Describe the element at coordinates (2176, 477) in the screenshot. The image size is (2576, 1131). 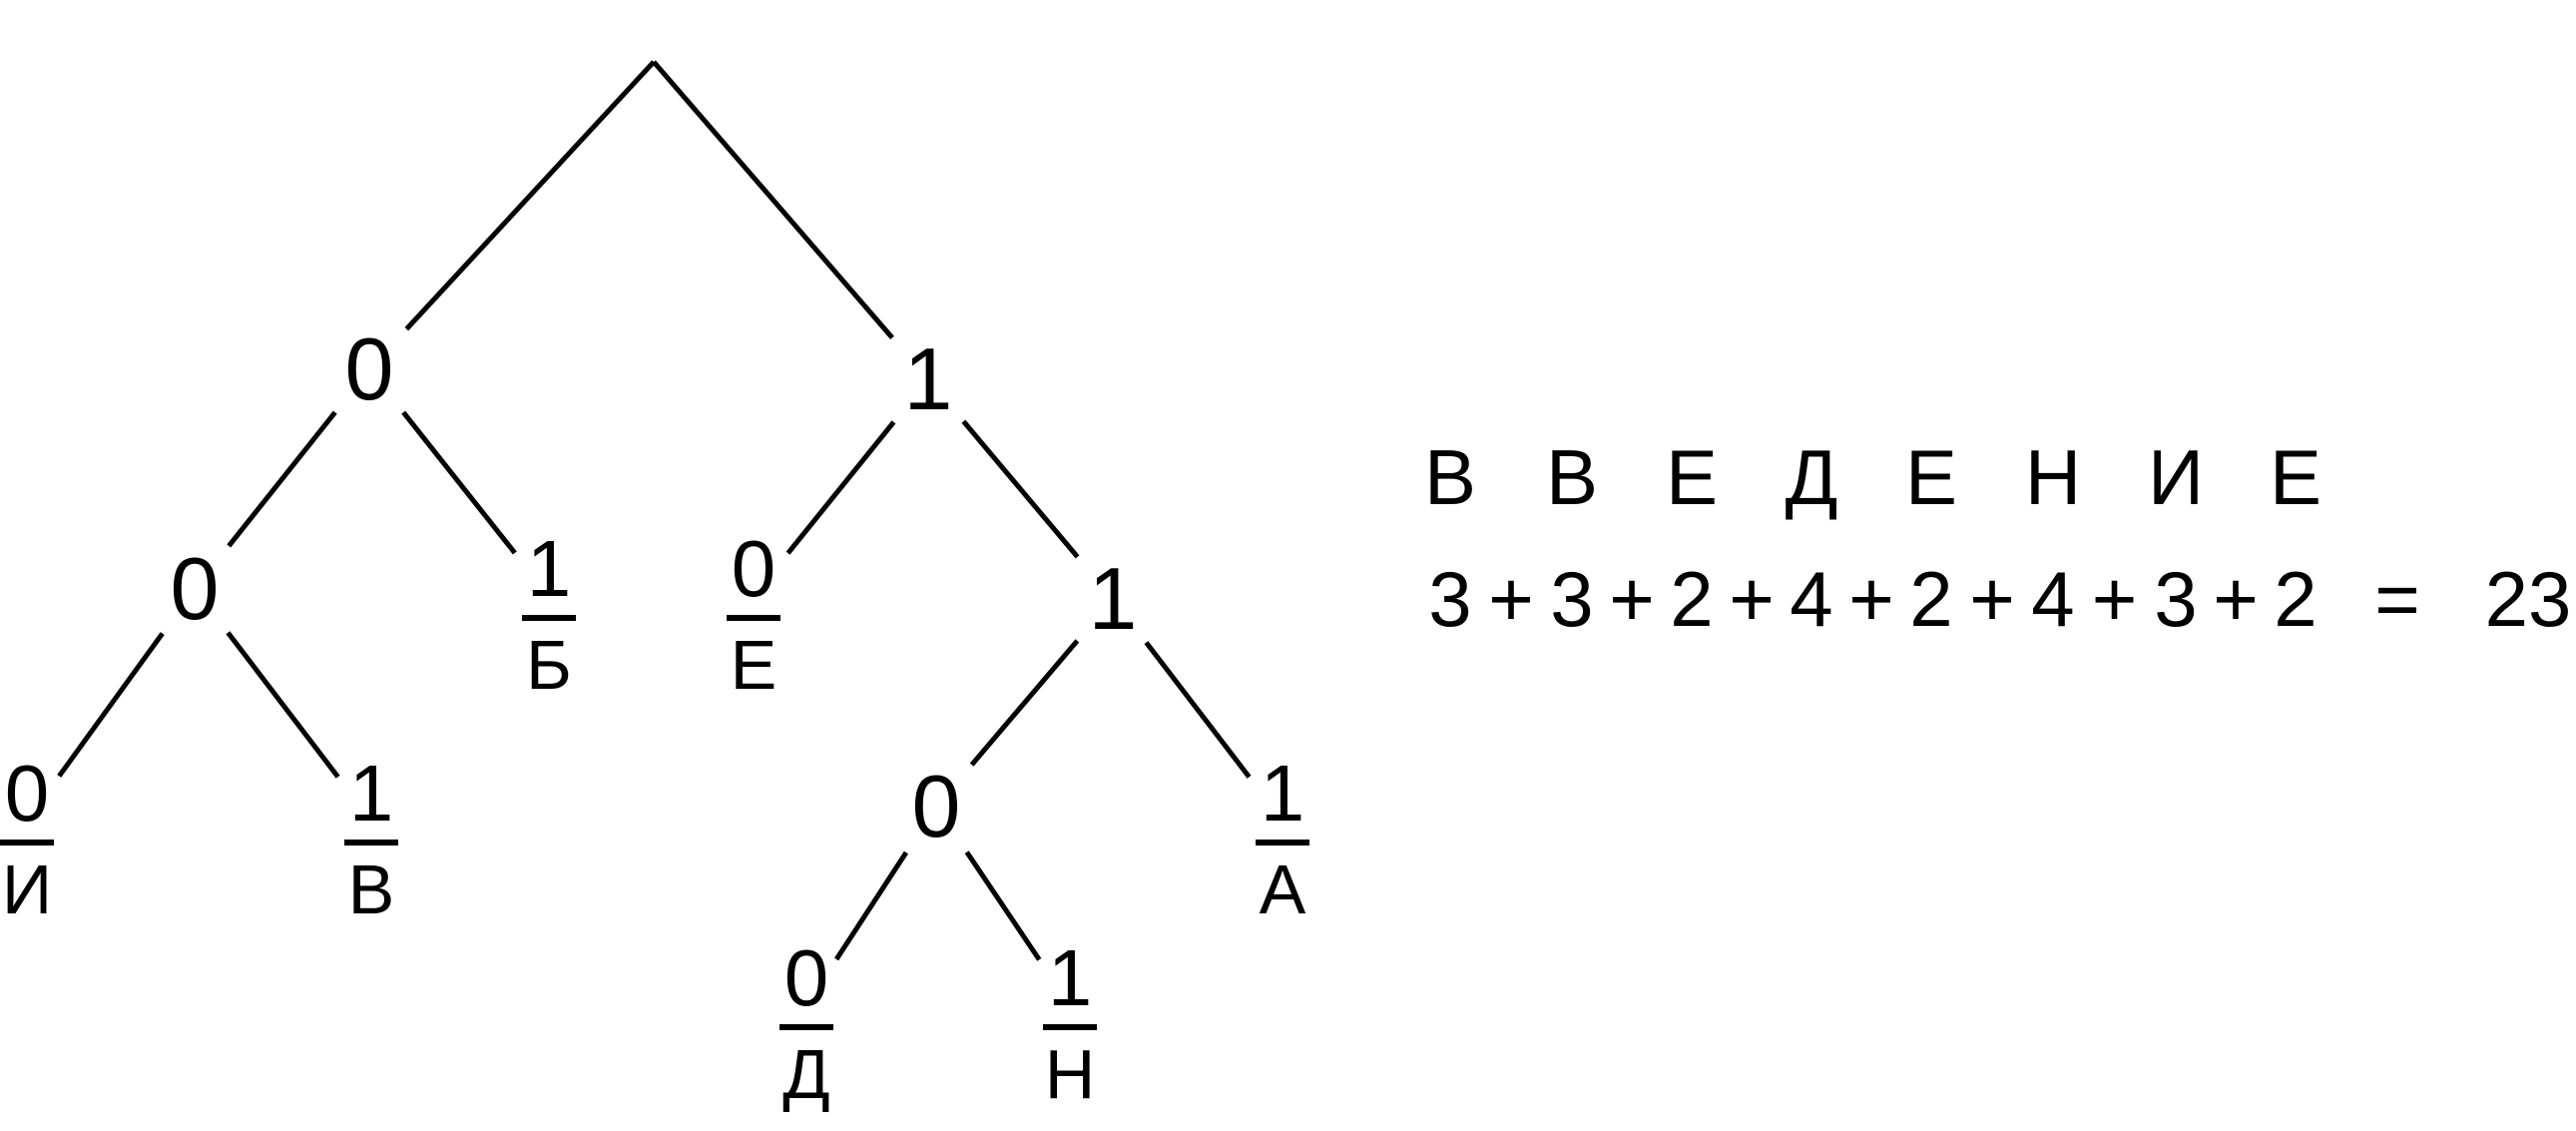
I see `word-letter: И` at that location.